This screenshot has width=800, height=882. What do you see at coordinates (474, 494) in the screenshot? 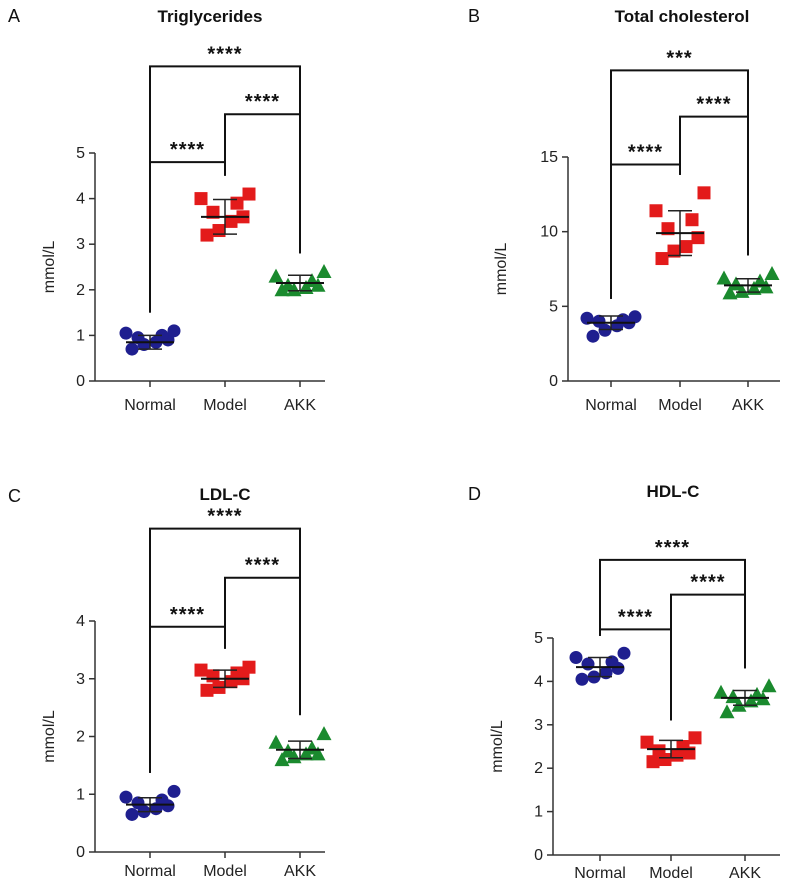
I see `panel-letter: D` at bounding box center [474, 494].